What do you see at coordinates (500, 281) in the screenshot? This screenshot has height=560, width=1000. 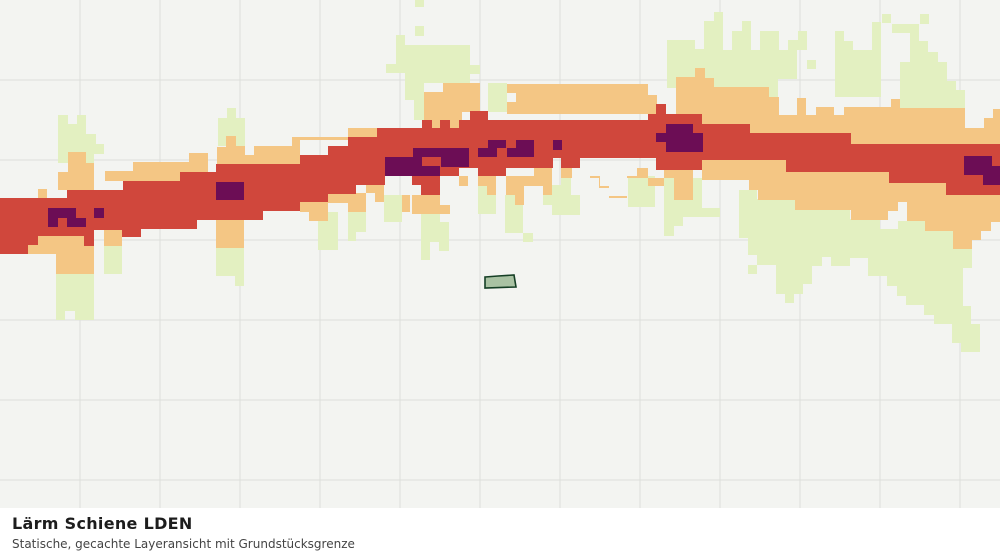 I see `parcel-boundary` at bounding box center [500, 281].